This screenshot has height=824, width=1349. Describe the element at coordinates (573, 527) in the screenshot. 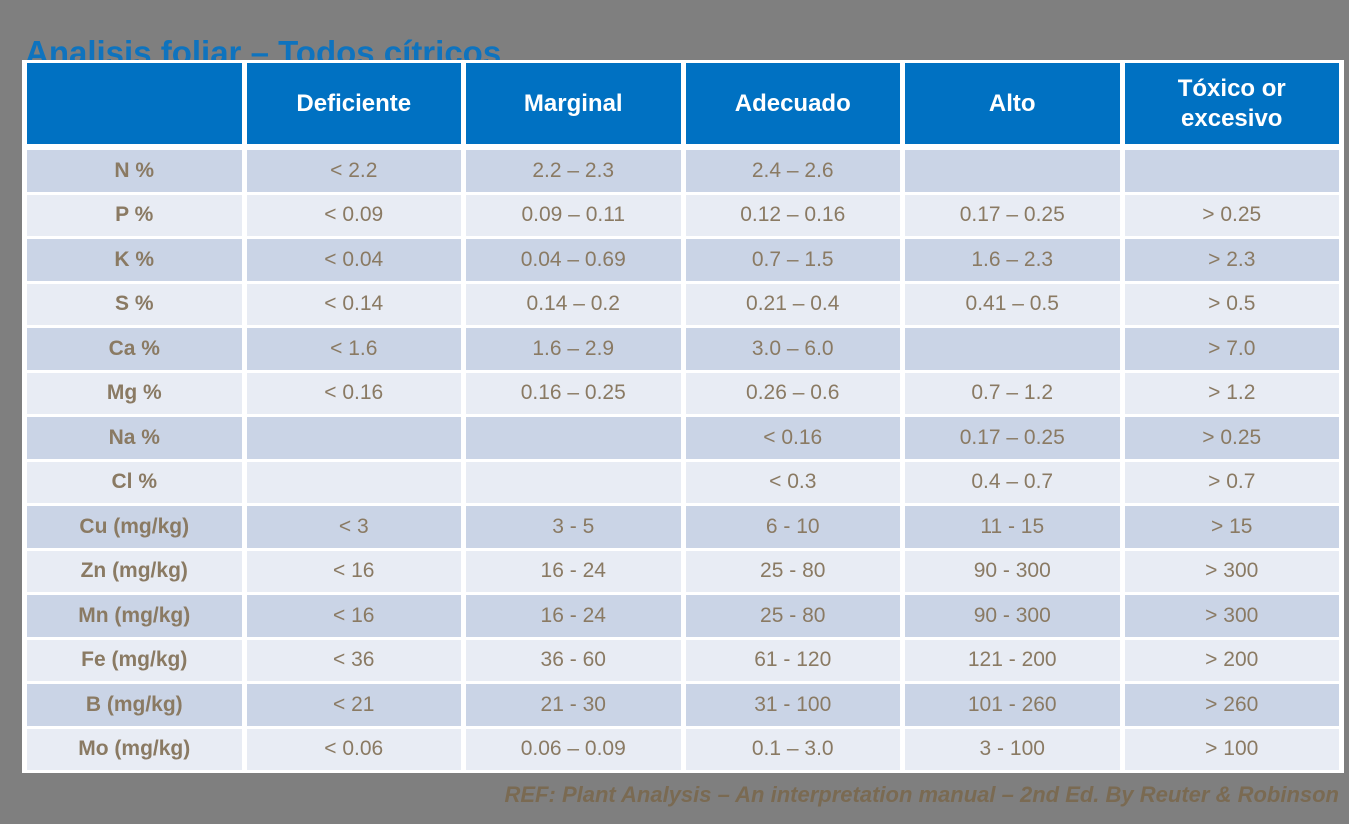

I see `table-cell: 3 - 5` at that location.